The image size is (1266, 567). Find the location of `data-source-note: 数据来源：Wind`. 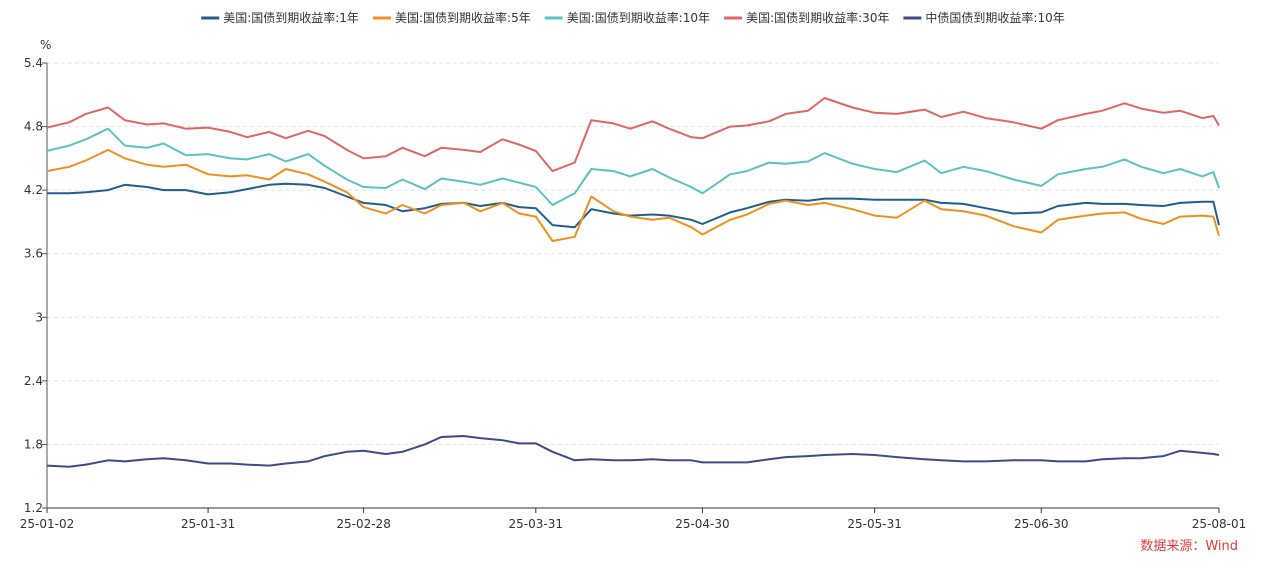

data-source-note: 数据来源：Wind is located at coordinates (1189, 546).